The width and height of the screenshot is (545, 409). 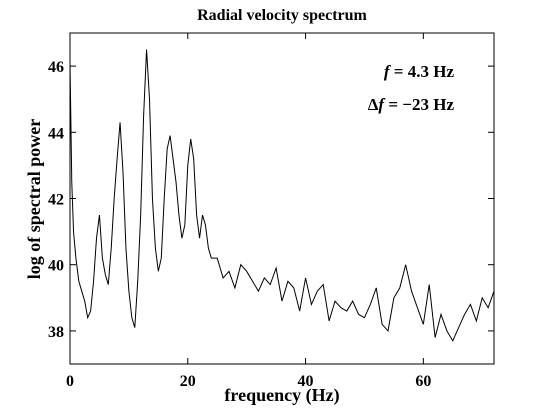 What do you see at coordinates (56, 266) in the screenshot?
I see `y-tick-label: 40` at bounding box center [56, 266].